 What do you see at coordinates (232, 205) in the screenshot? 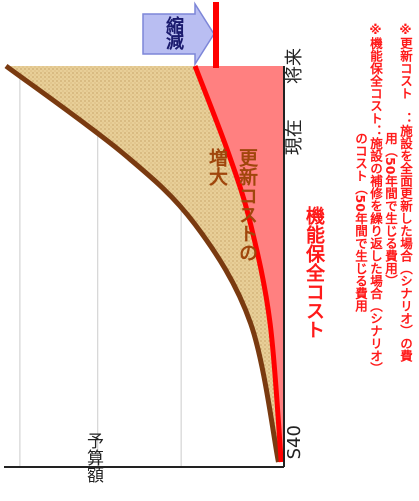
I see `cost-gap-label: 更新コストの増大` at bounding box center [232, 205].